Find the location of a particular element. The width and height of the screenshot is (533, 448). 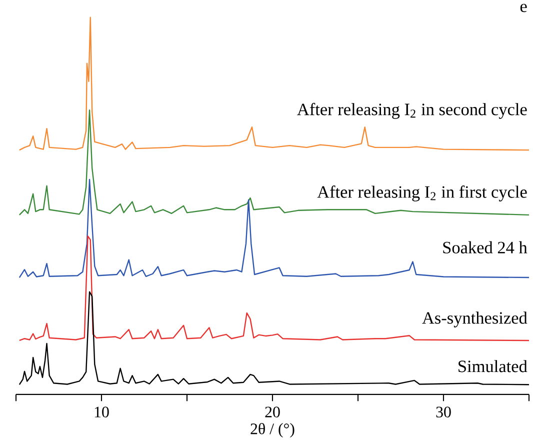

x-axis-title: 2θ / (°) is located at coordinates (272, 430).